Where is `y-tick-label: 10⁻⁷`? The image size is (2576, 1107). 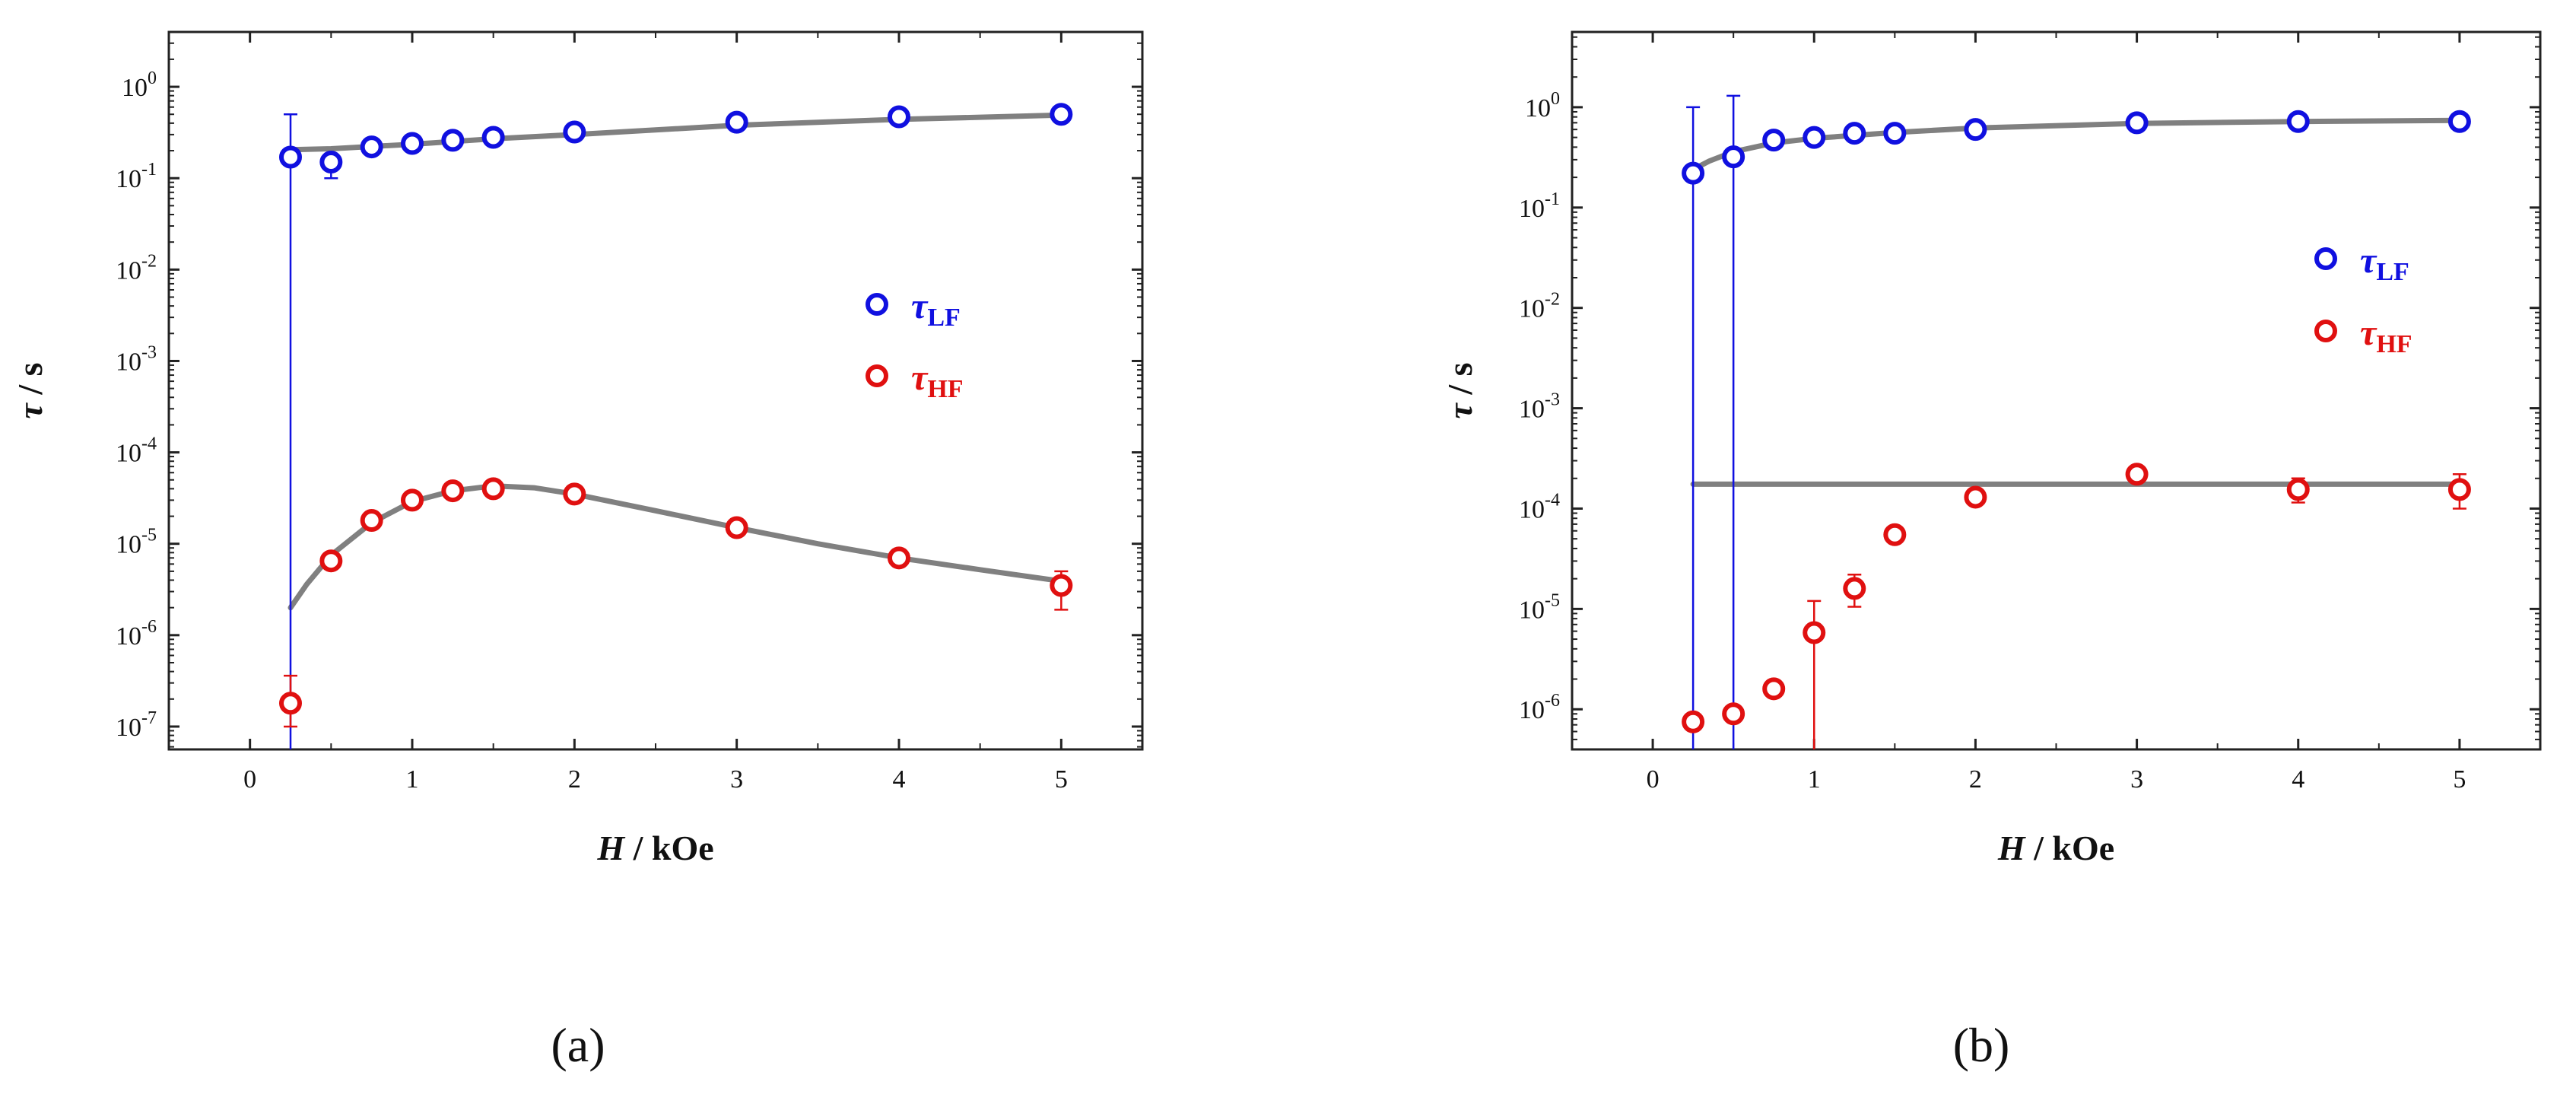
y-tick-label: 10⁻⁷ is located at coordinates (136, 725).